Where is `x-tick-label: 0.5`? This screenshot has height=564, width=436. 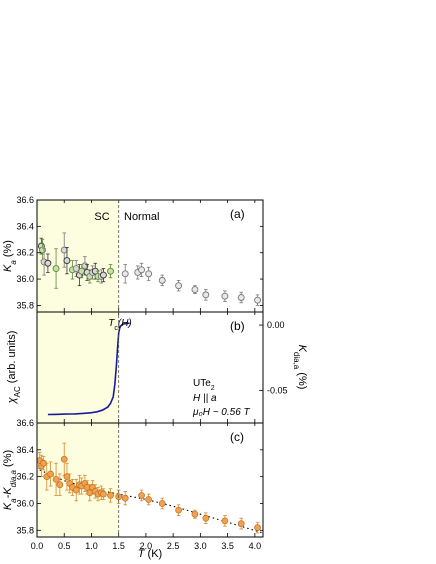
x-tick-label: 0.5 is located at coordinates (64, 546).